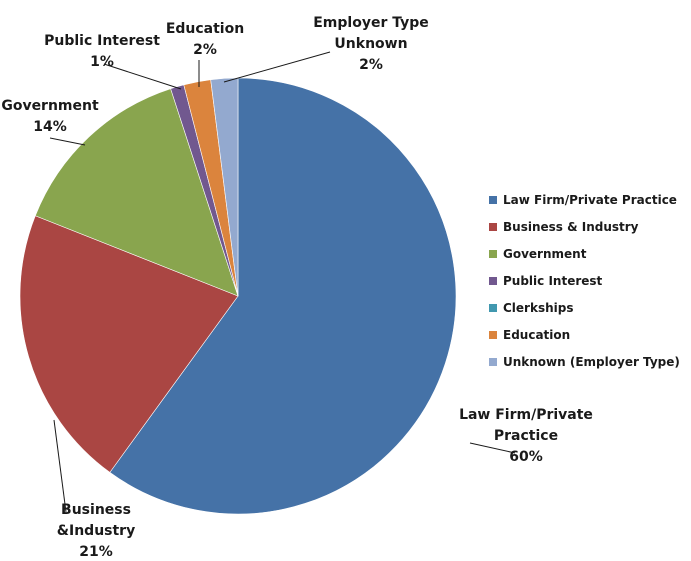 This screenshot has width=691, height=561. What do you see at coordinates (67, 141) in the screenshot?
I see `leader-line-government` at bounding box center [67, 141].